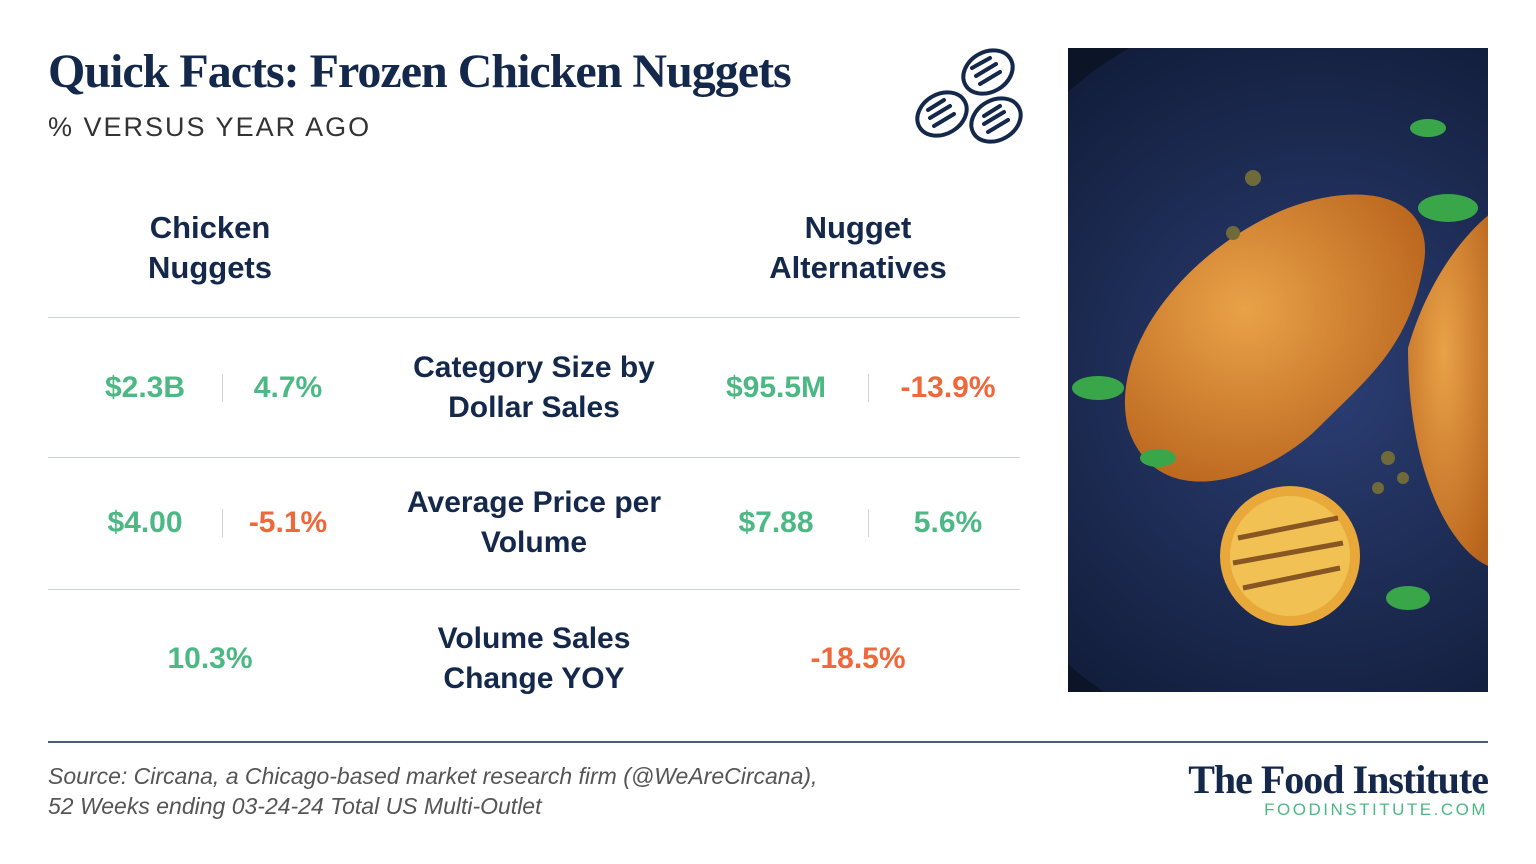 The image size is (1536, 864). Describe the element at coordinates (776, 522) in the screenshot. I see `value: $7.88` at that location.